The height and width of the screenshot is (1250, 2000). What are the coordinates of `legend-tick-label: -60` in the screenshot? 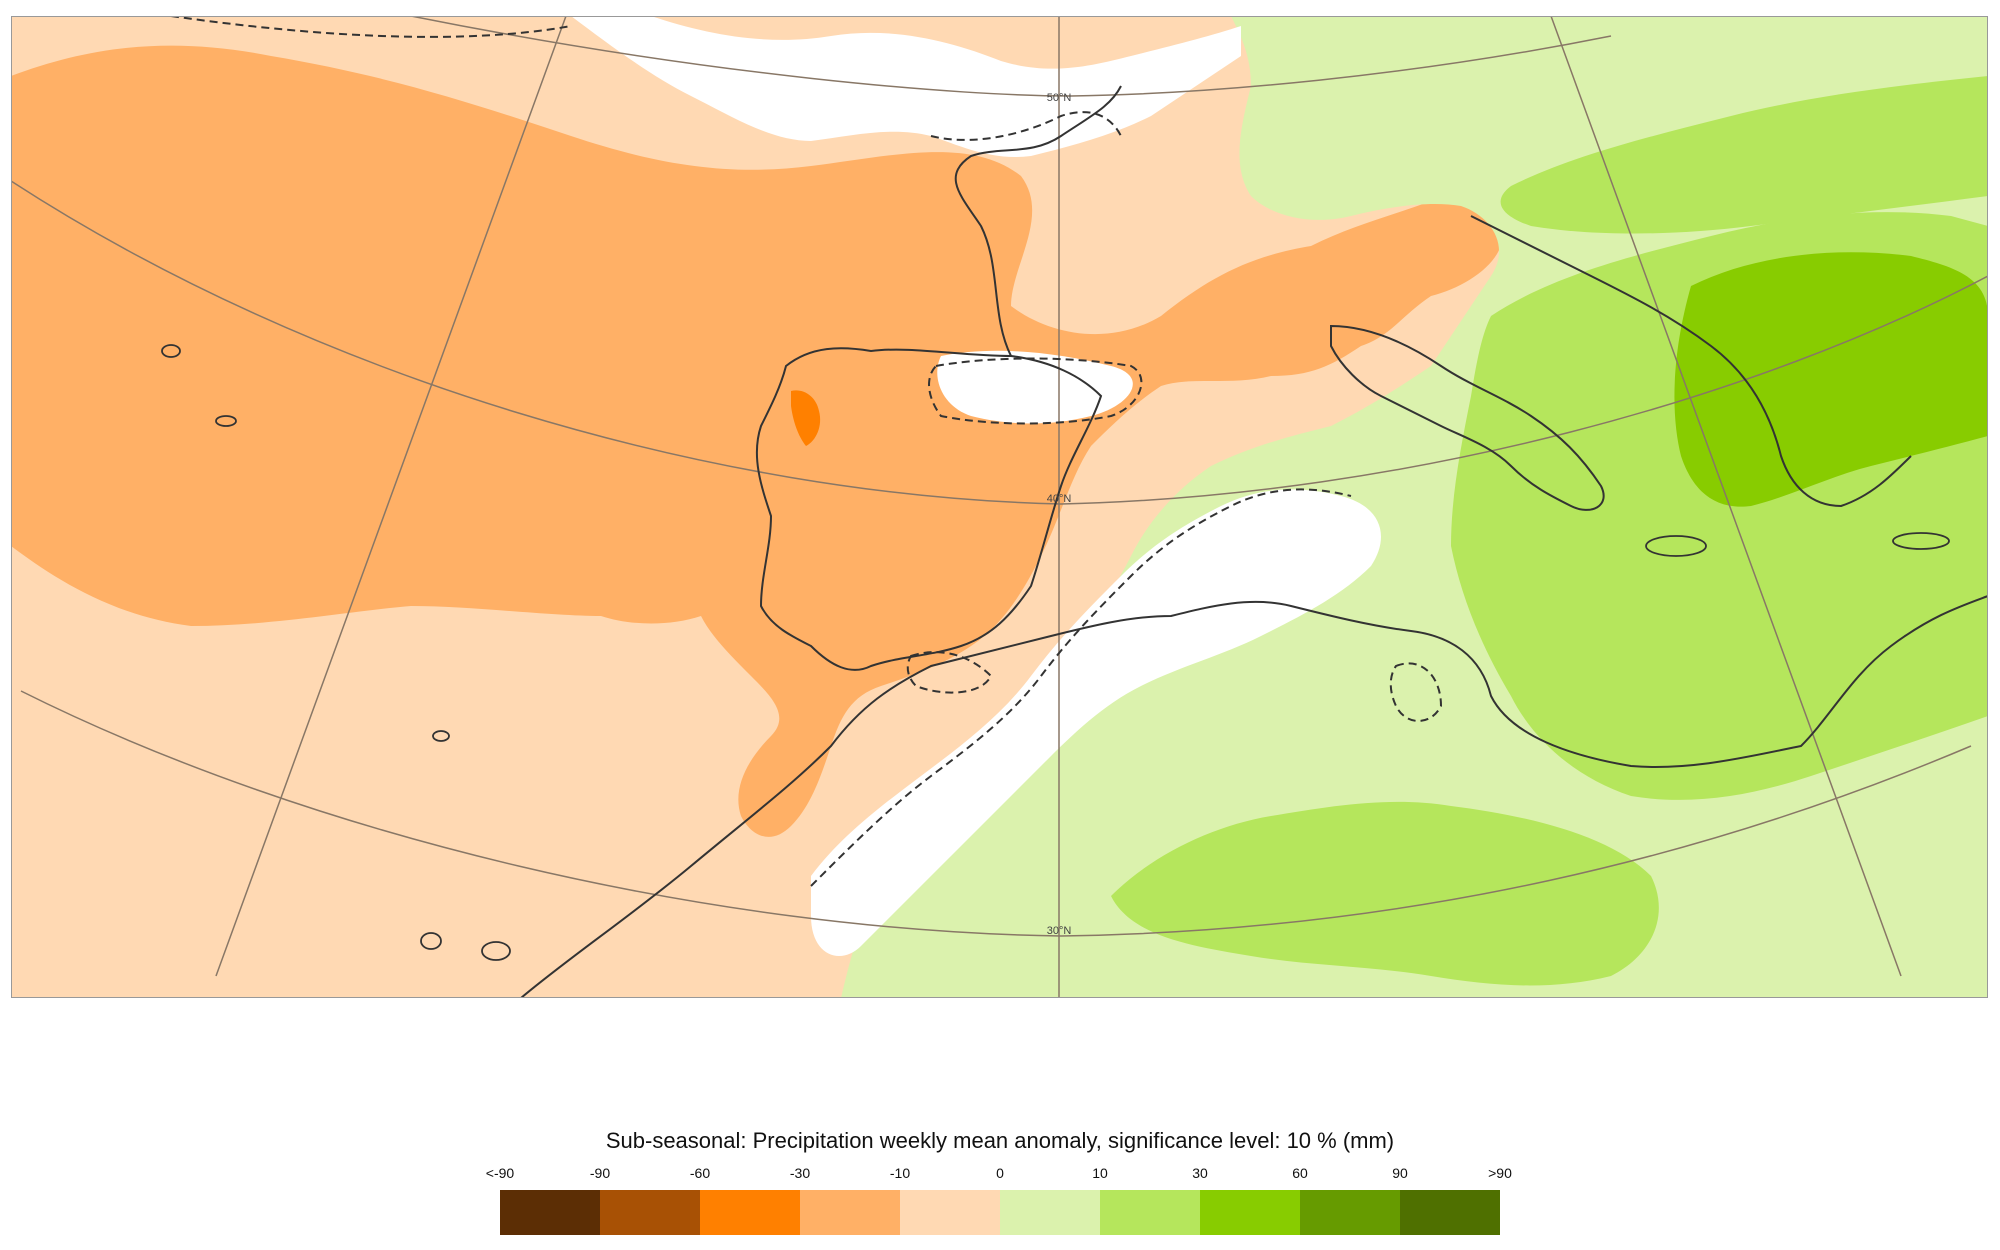 It's located at (700, 1173).